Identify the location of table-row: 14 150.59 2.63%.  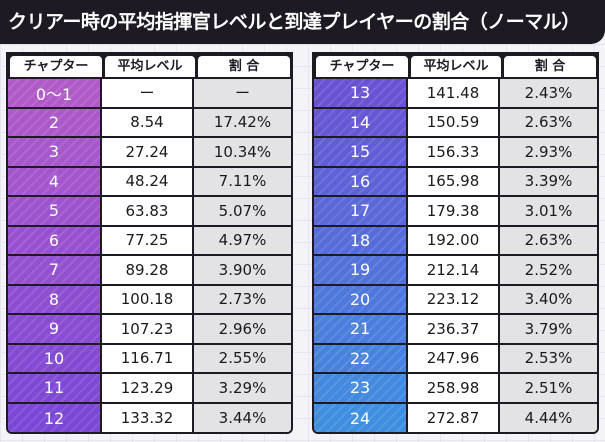
(455, 123).